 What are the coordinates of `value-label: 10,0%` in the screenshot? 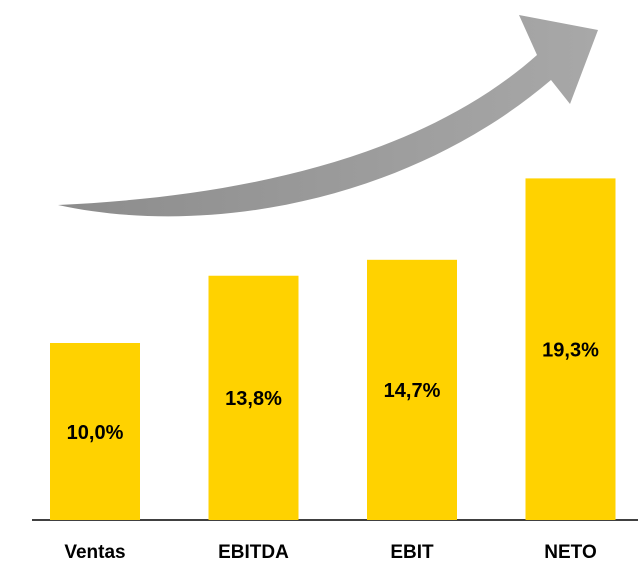 It's located at (95, 433).